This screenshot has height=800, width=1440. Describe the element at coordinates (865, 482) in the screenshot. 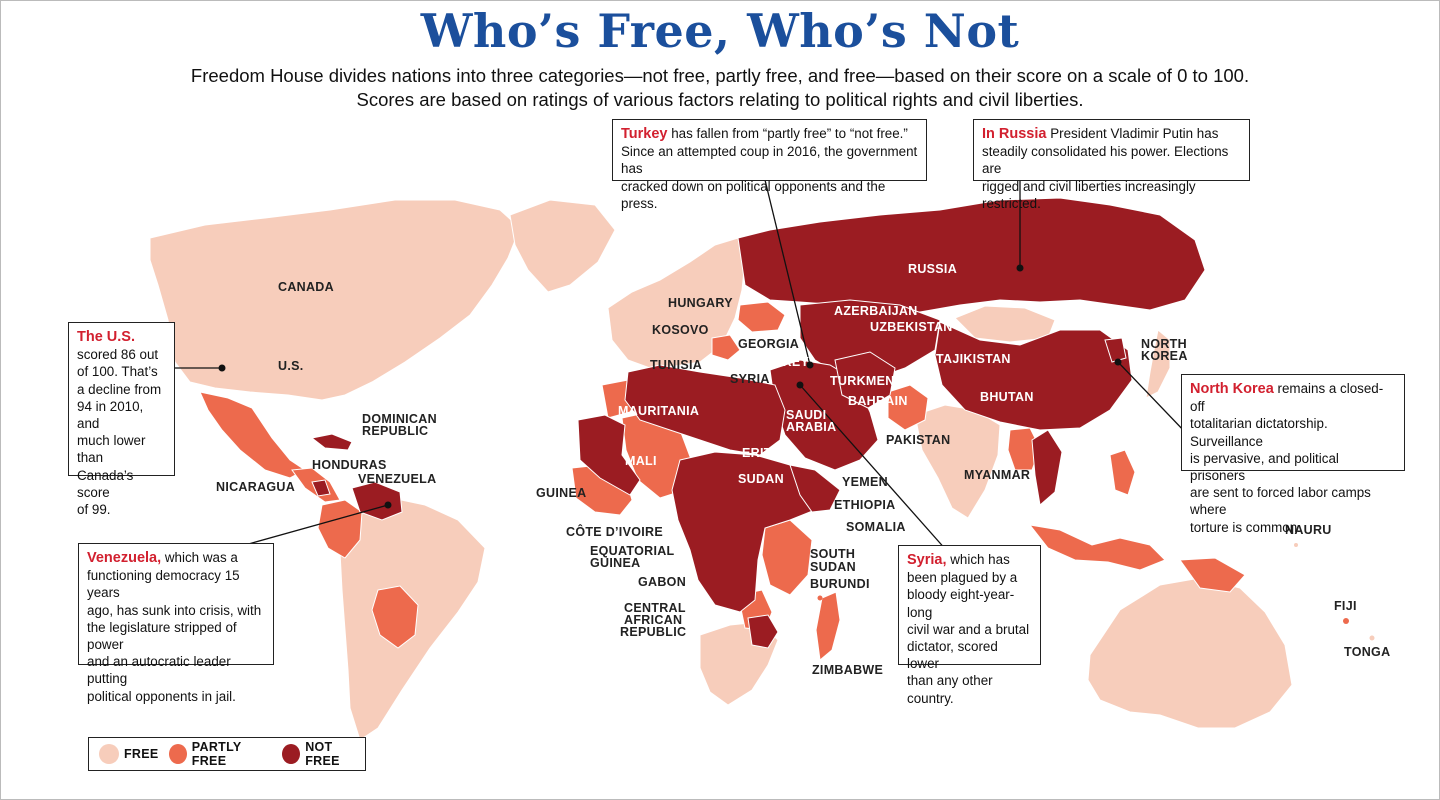

I see `label-yemen: YEMEN` at that location.